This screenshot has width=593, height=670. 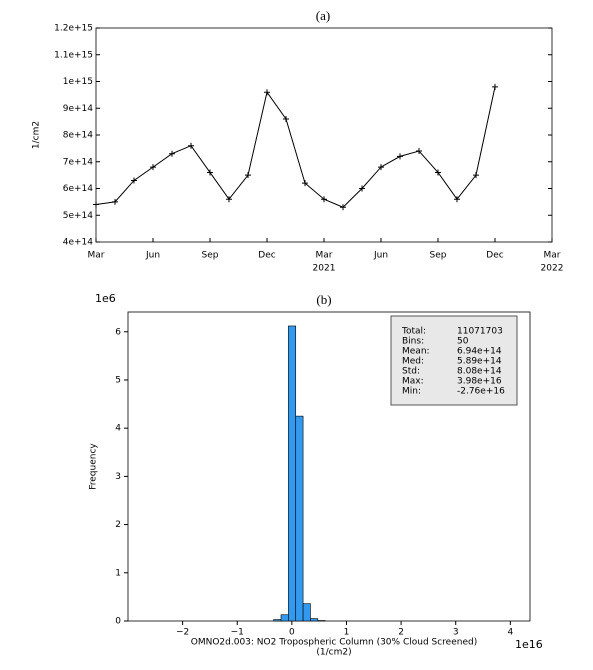 I want to click on x-year-label: 2022, so click(x=552, y=269).